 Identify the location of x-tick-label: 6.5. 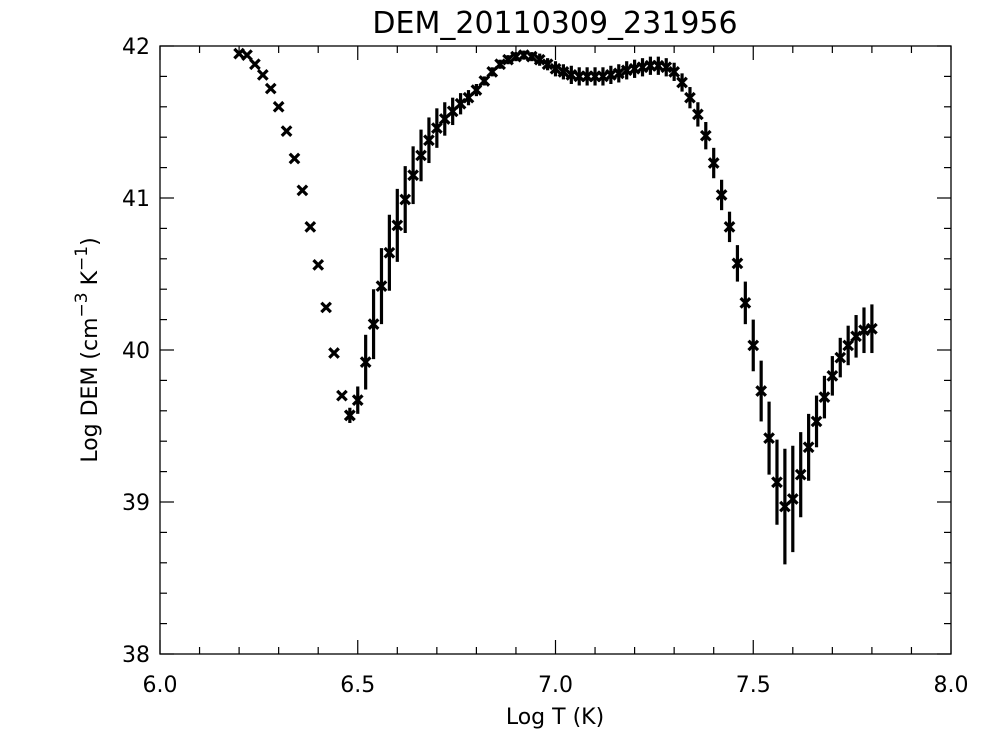
(357, 685).